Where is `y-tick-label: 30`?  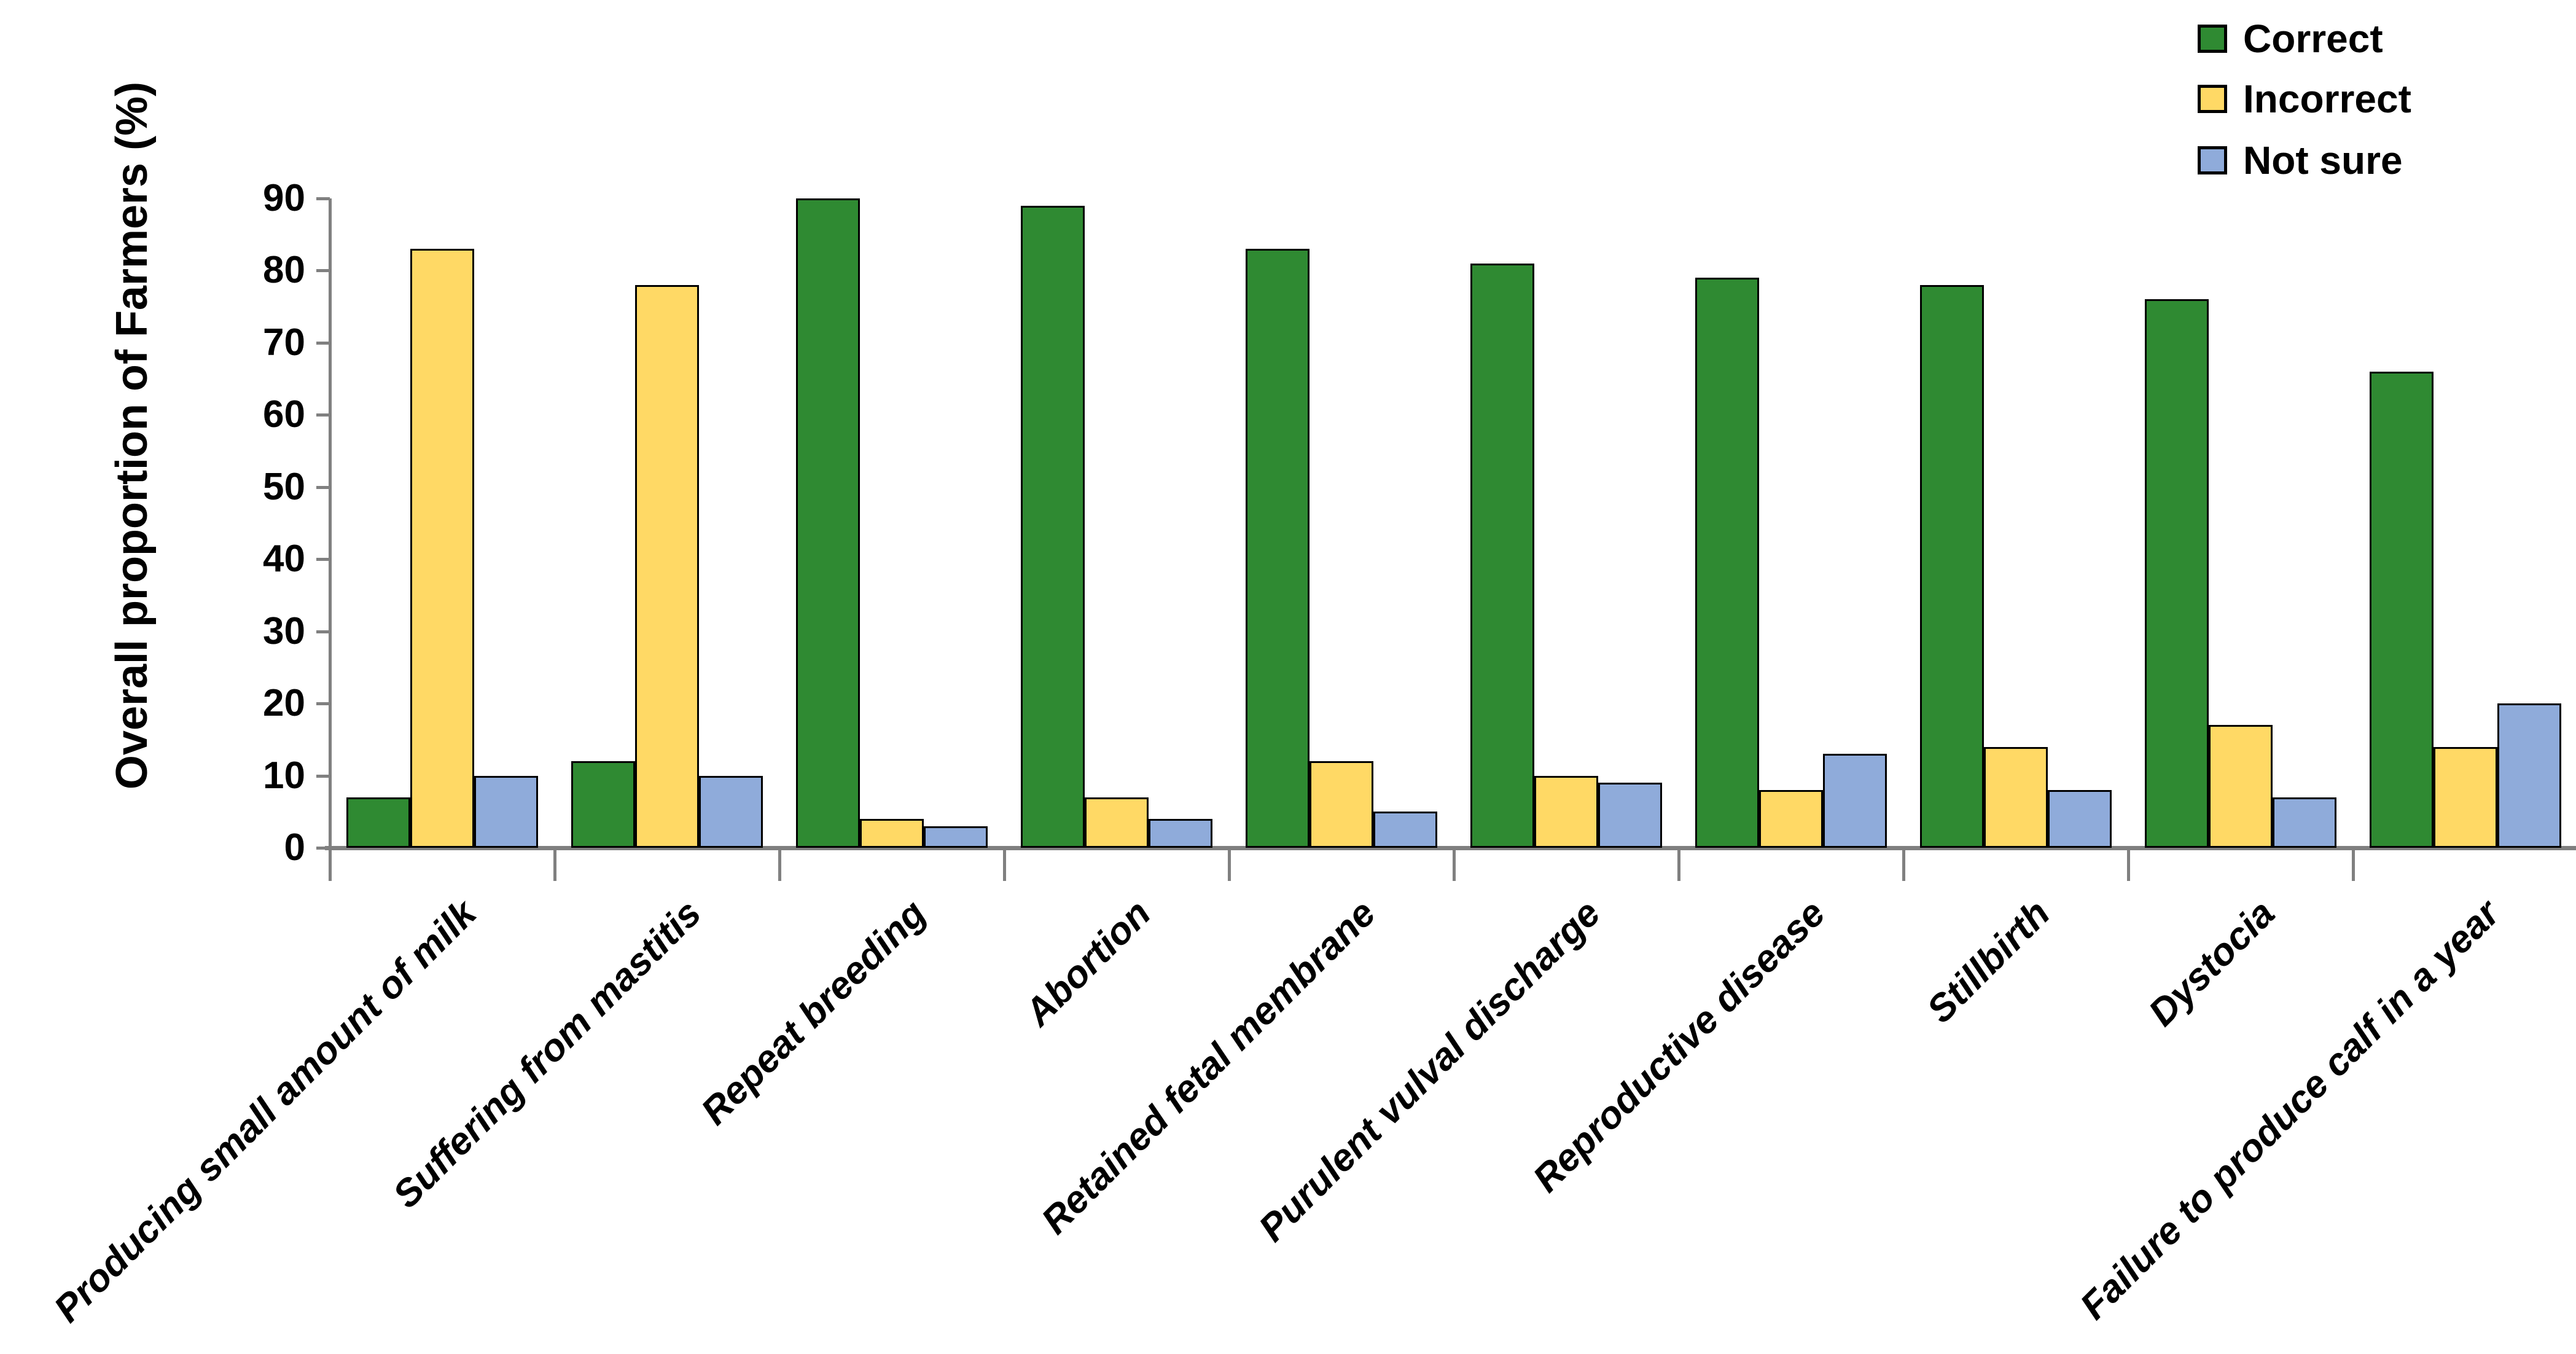
y-tick-label: 30 is located at coordinates (284, 631).